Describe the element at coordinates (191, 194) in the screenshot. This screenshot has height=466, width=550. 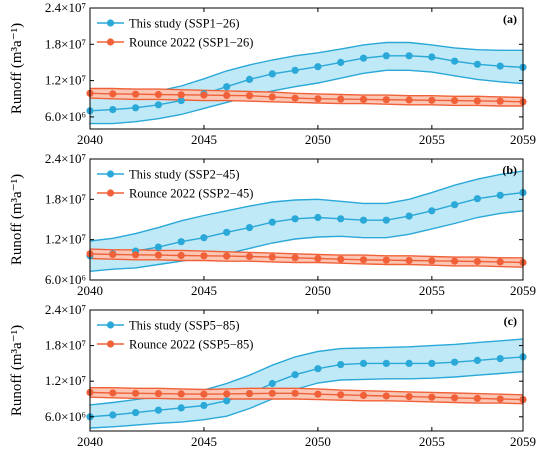
I see `legend-entry: Rounce 2022 (SSP2−45)` at that location.